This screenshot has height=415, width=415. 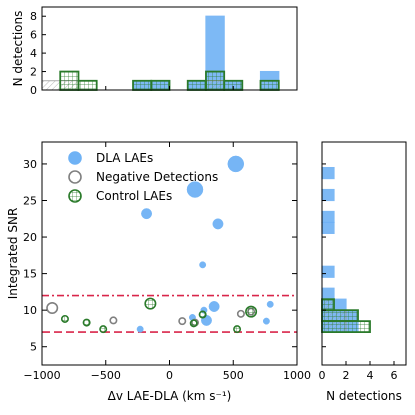 What do you see at coordinates (297, 375) in the screenshot?
I see `x-tick-label: 1000` at bounding box center [297, 375].